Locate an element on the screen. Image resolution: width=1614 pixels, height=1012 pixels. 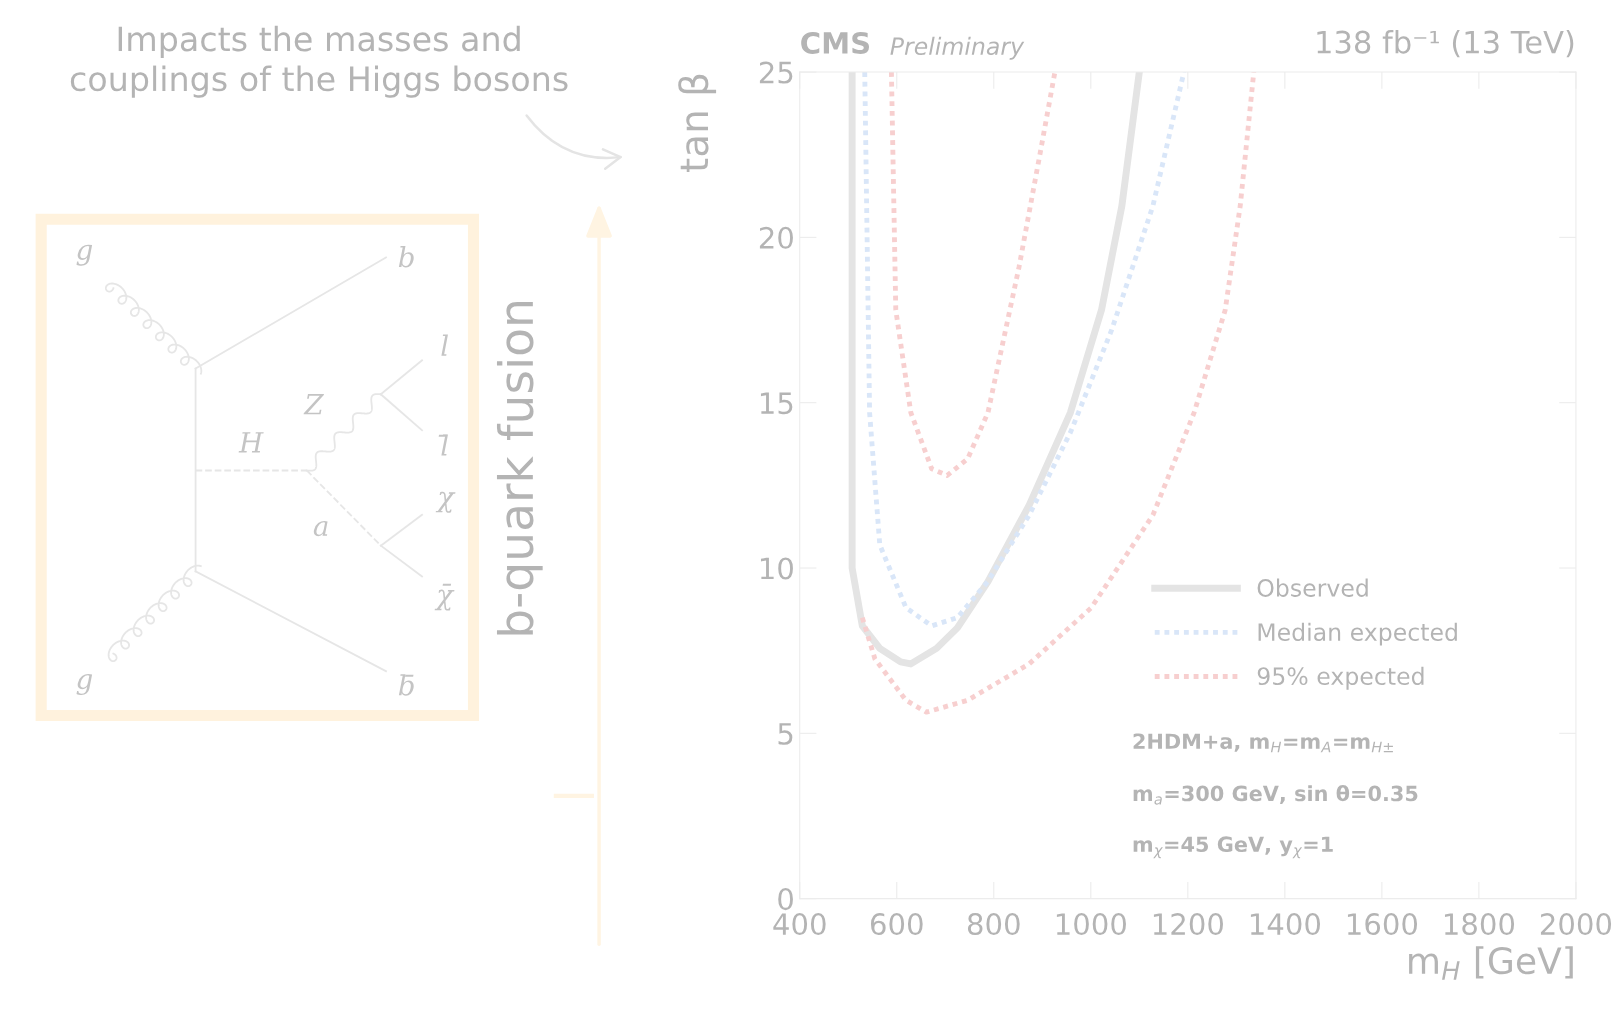
text: Preliminary is located at coordinates (957, 48).